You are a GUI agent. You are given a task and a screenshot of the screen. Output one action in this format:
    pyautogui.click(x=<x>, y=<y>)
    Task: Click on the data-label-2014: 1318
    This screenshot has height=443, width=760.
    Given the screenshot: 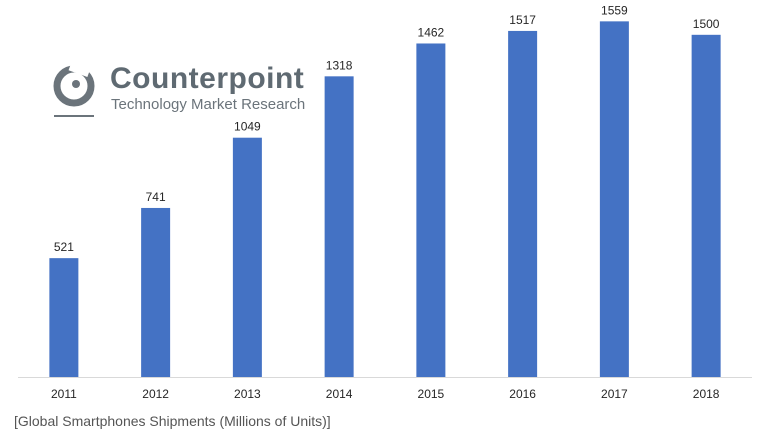 What is the action you would take?
    pyautogui.click(x=339, y=65)
    